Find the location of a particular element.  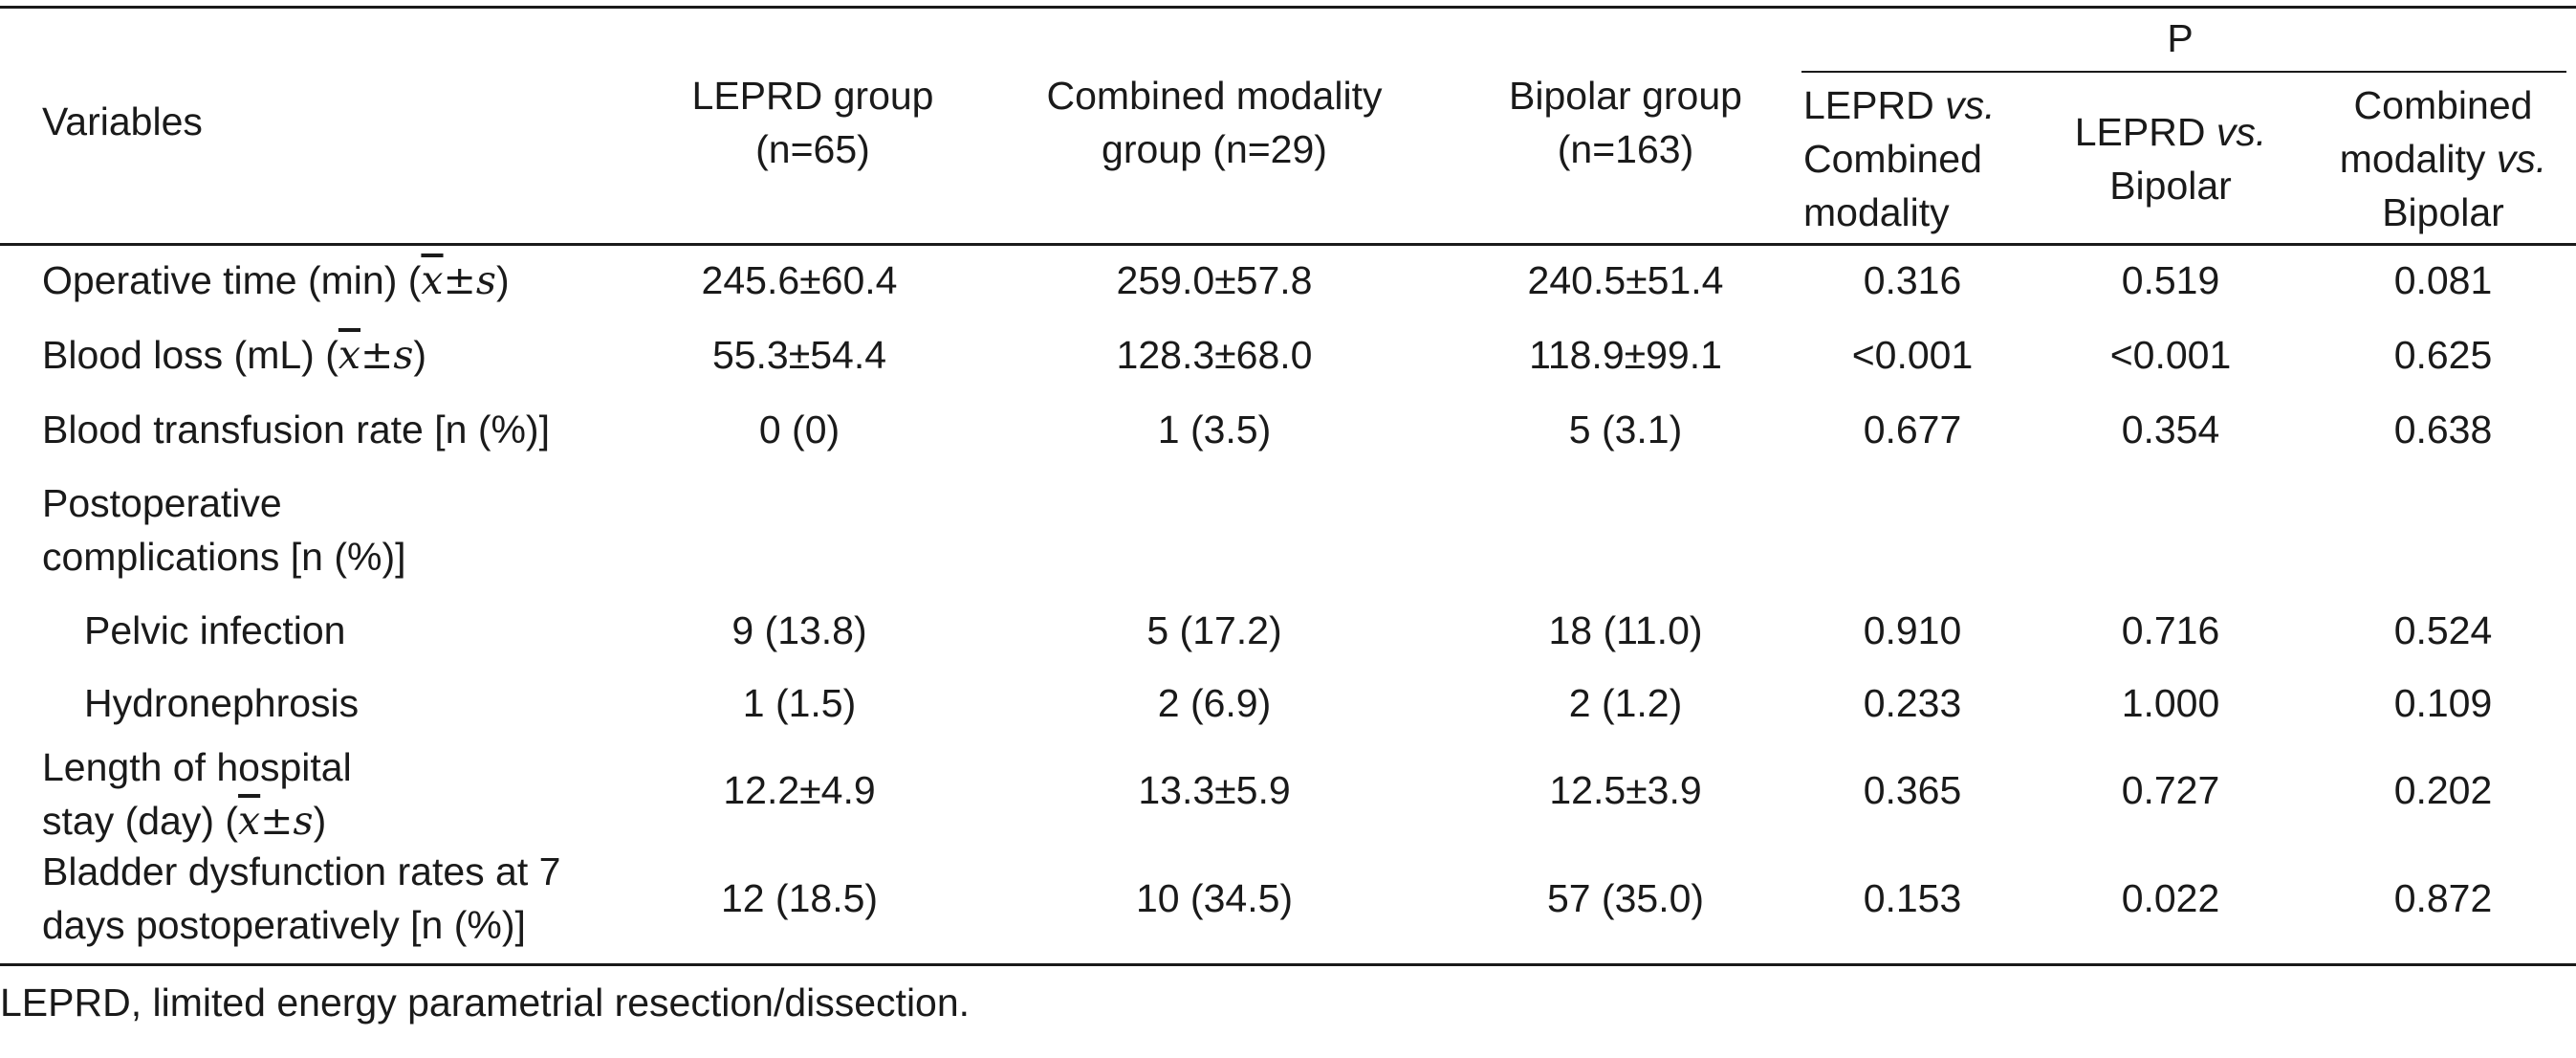

table-cell: 1.000 is located at coordinates (2170, 703).